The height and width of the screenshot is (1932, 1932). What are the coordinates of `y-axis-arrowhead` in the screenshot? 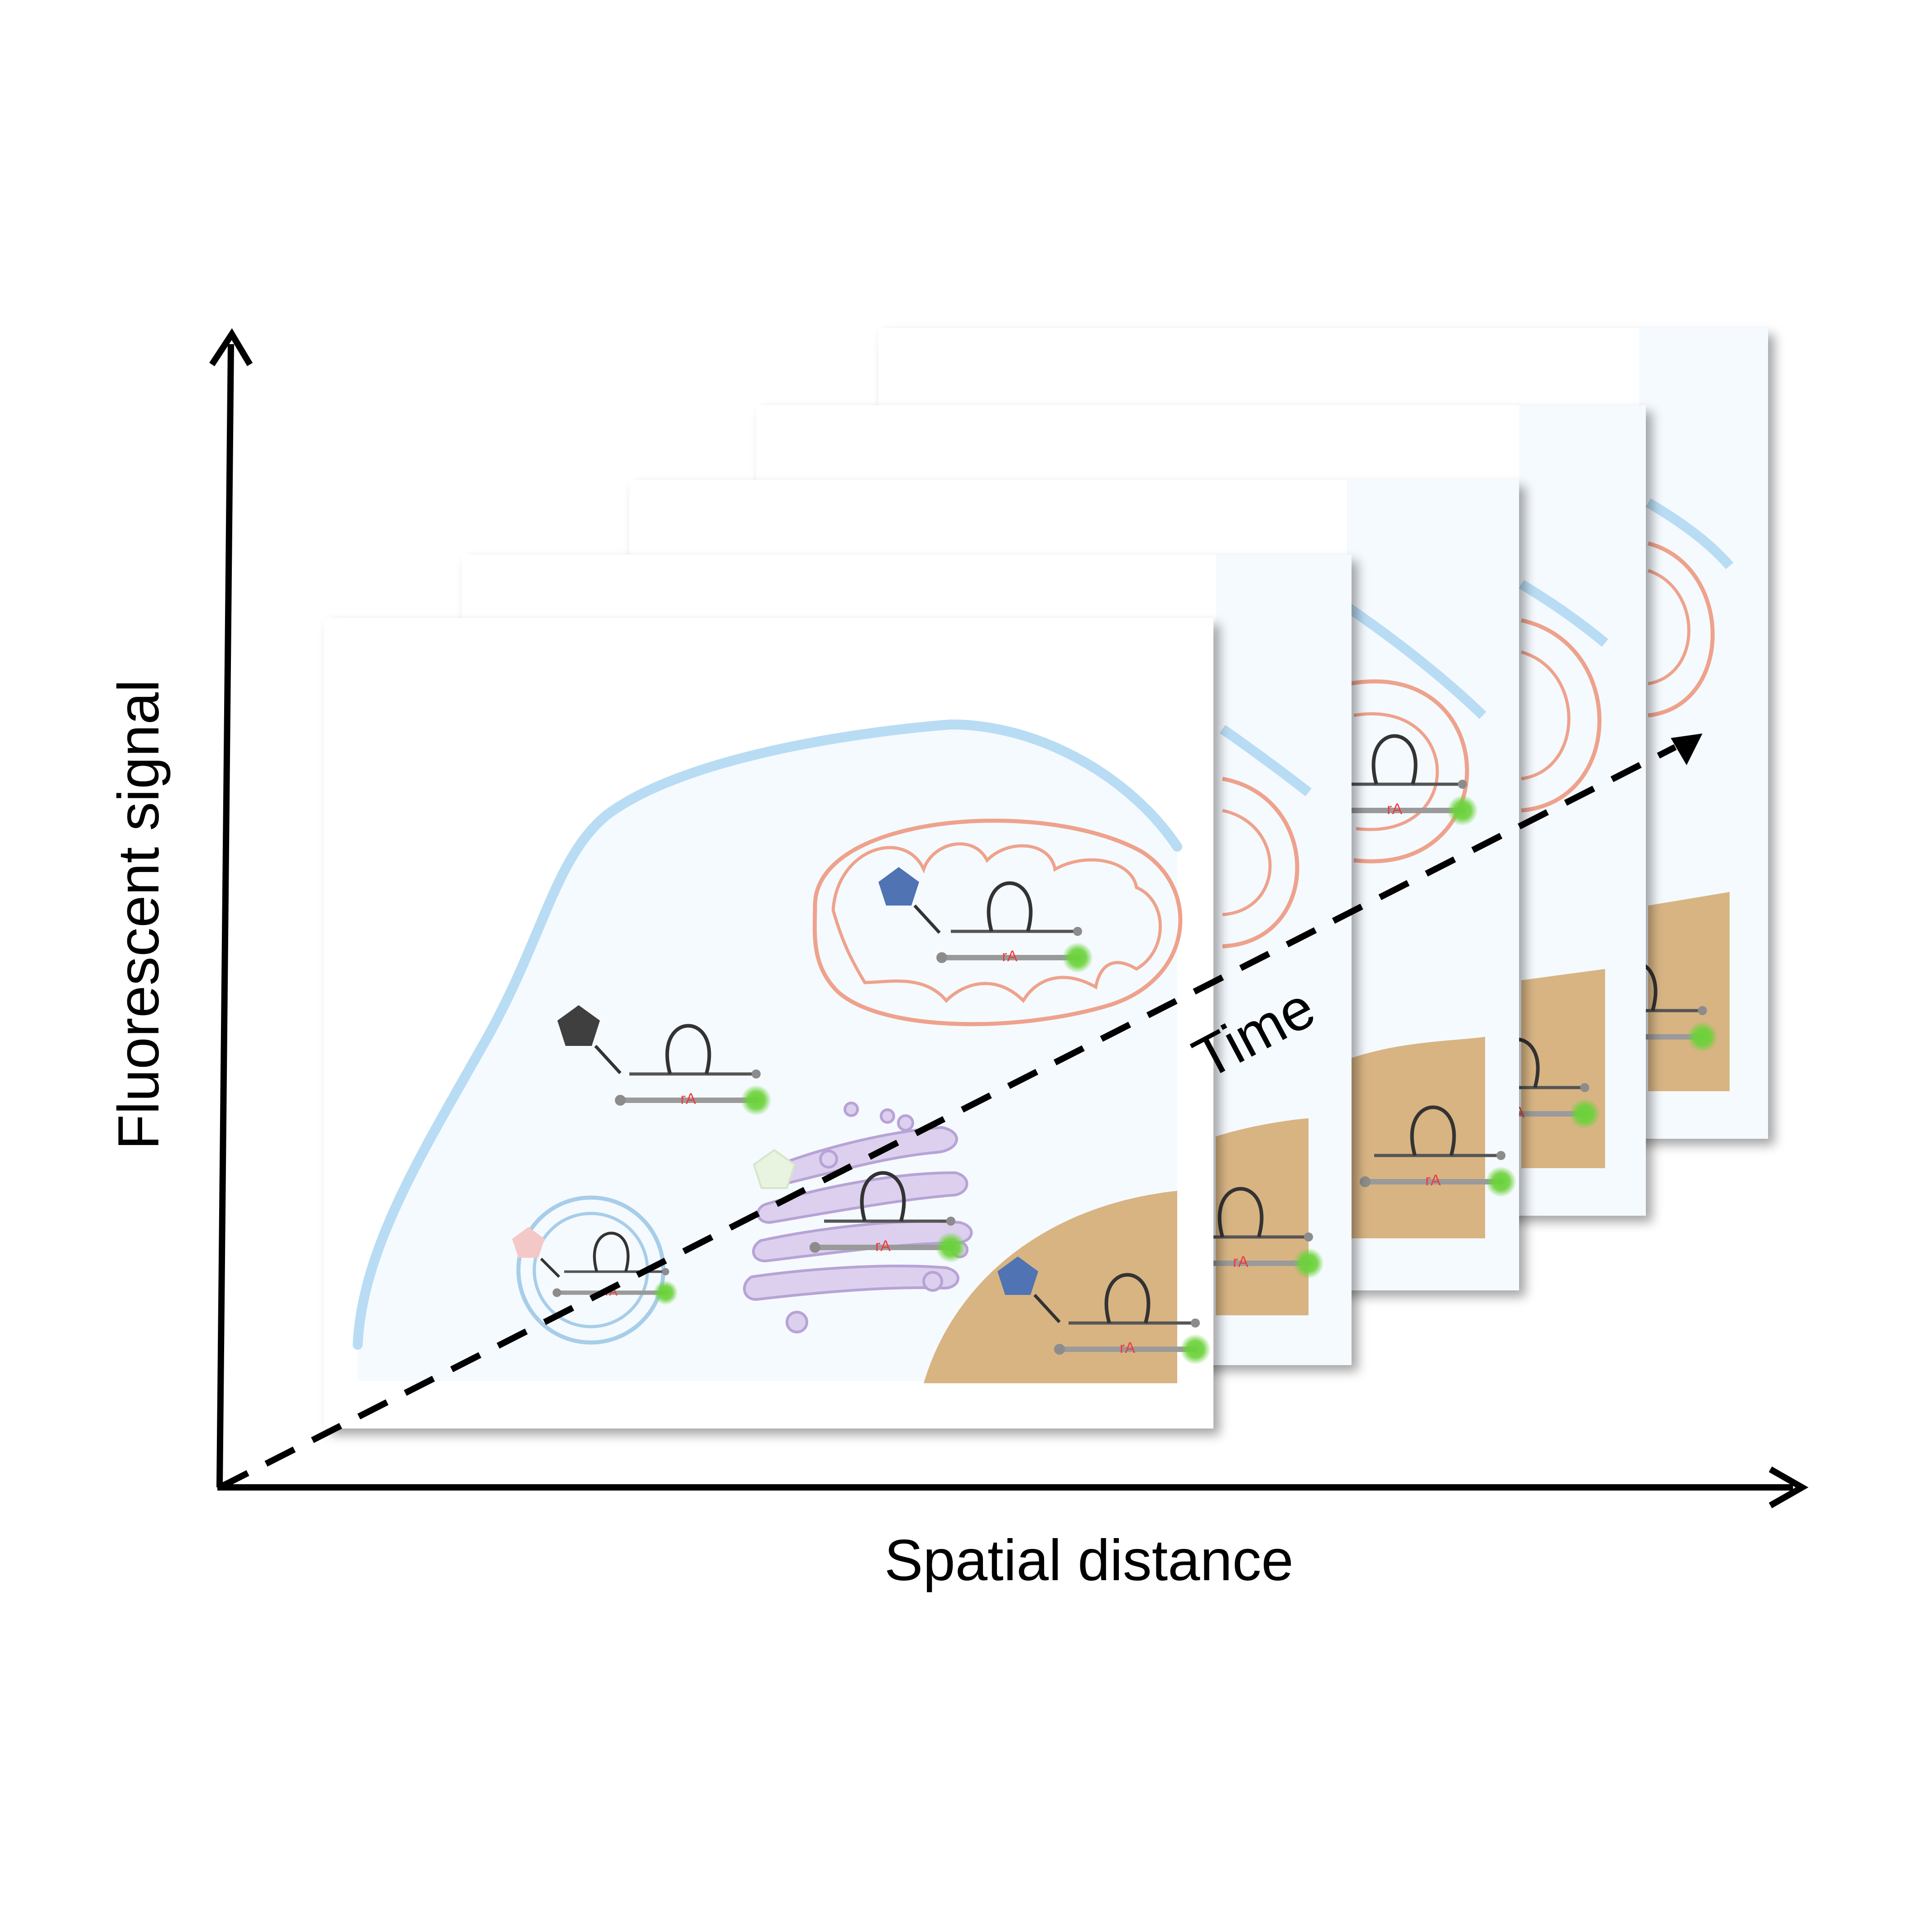 It's located at (231, 347).